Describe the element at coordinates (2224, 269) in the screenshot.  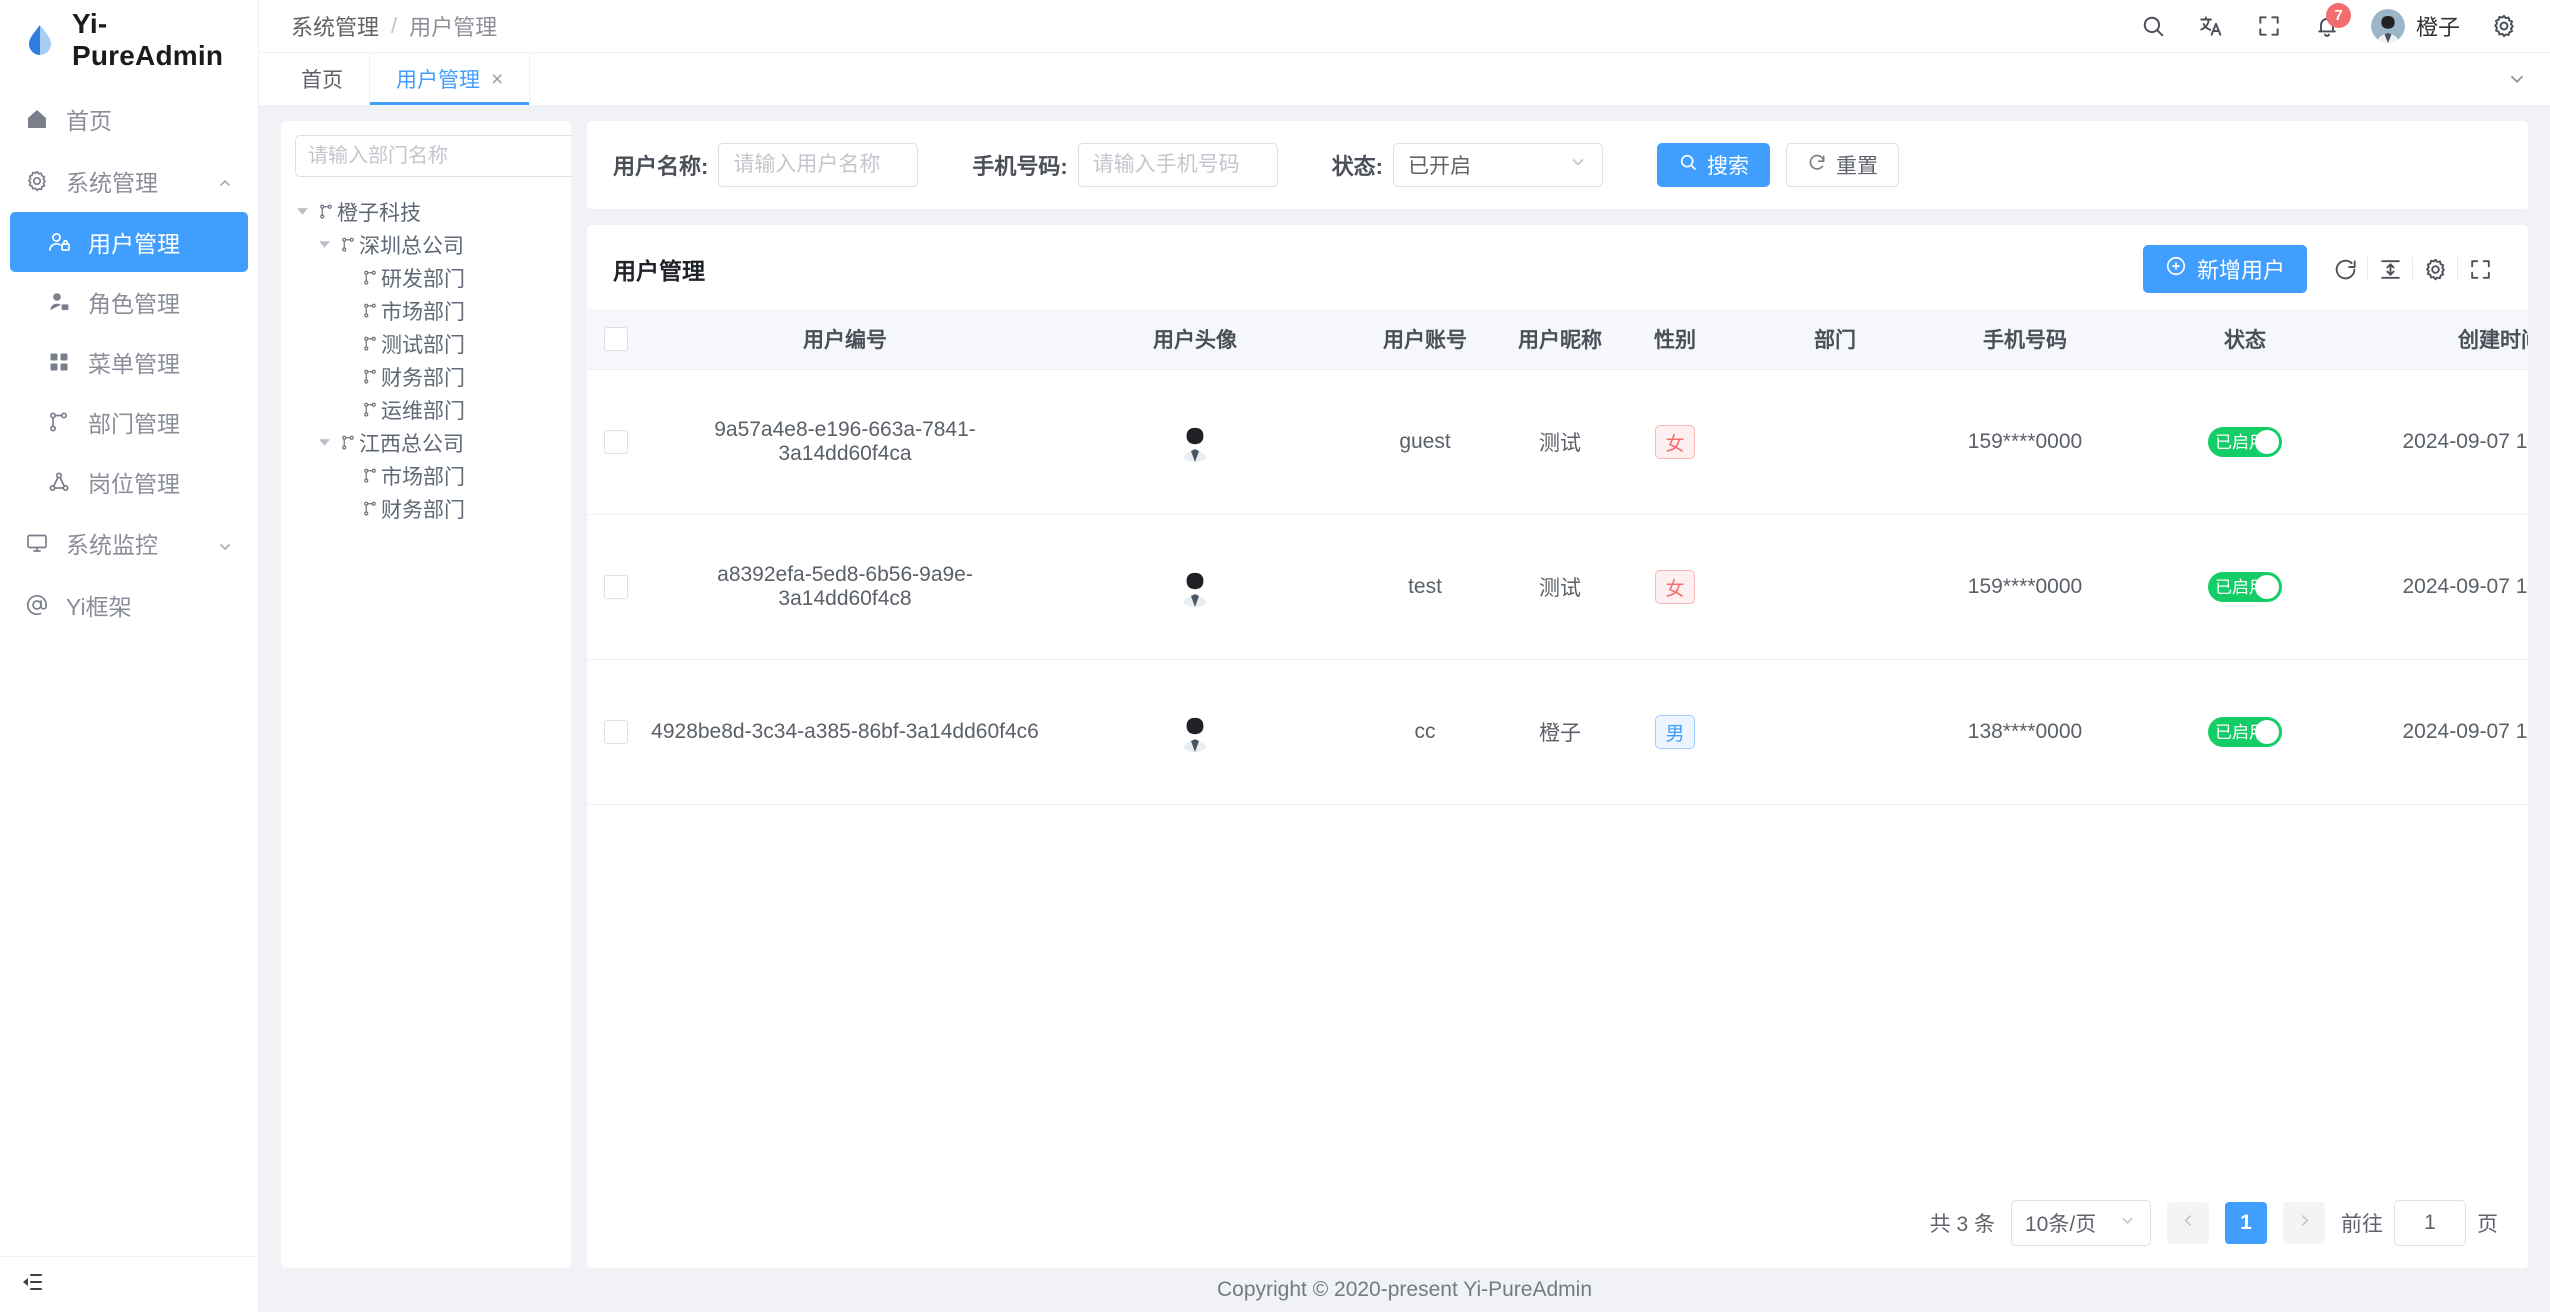
I see `add-user-button: 新增用户` at that location.